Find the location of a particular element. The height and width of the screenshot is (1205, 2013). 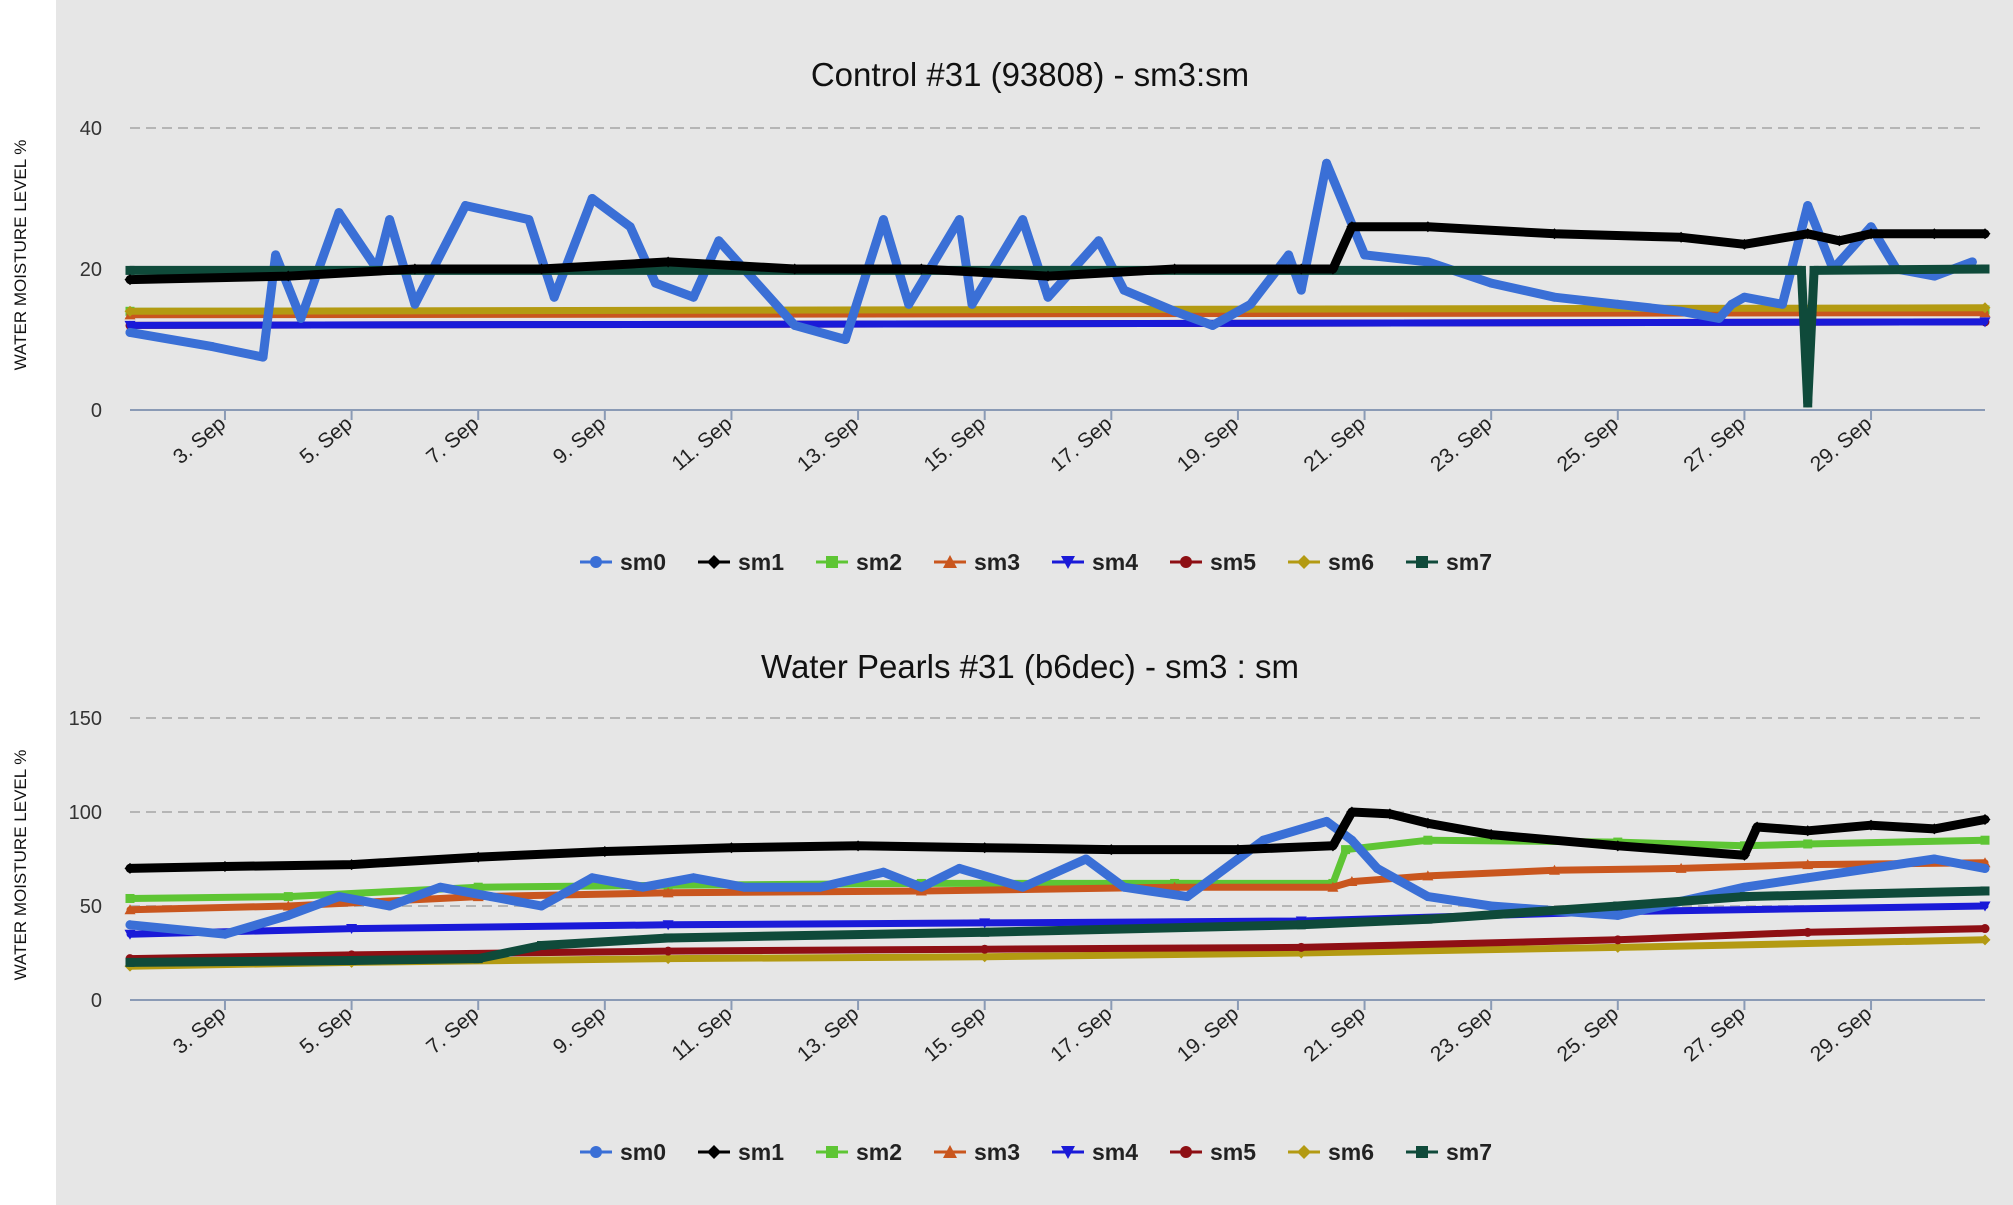

y-tick-label: 0 is located at coordinates (96, 1001).